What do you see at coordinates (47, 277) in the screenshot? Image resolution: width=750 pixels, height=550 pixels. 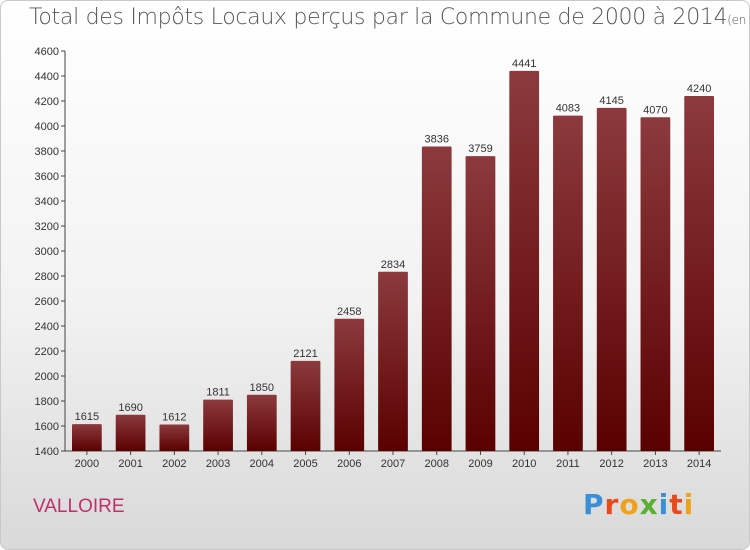 I see `y-tick-label: 2800` at bounding box center [47, 277].